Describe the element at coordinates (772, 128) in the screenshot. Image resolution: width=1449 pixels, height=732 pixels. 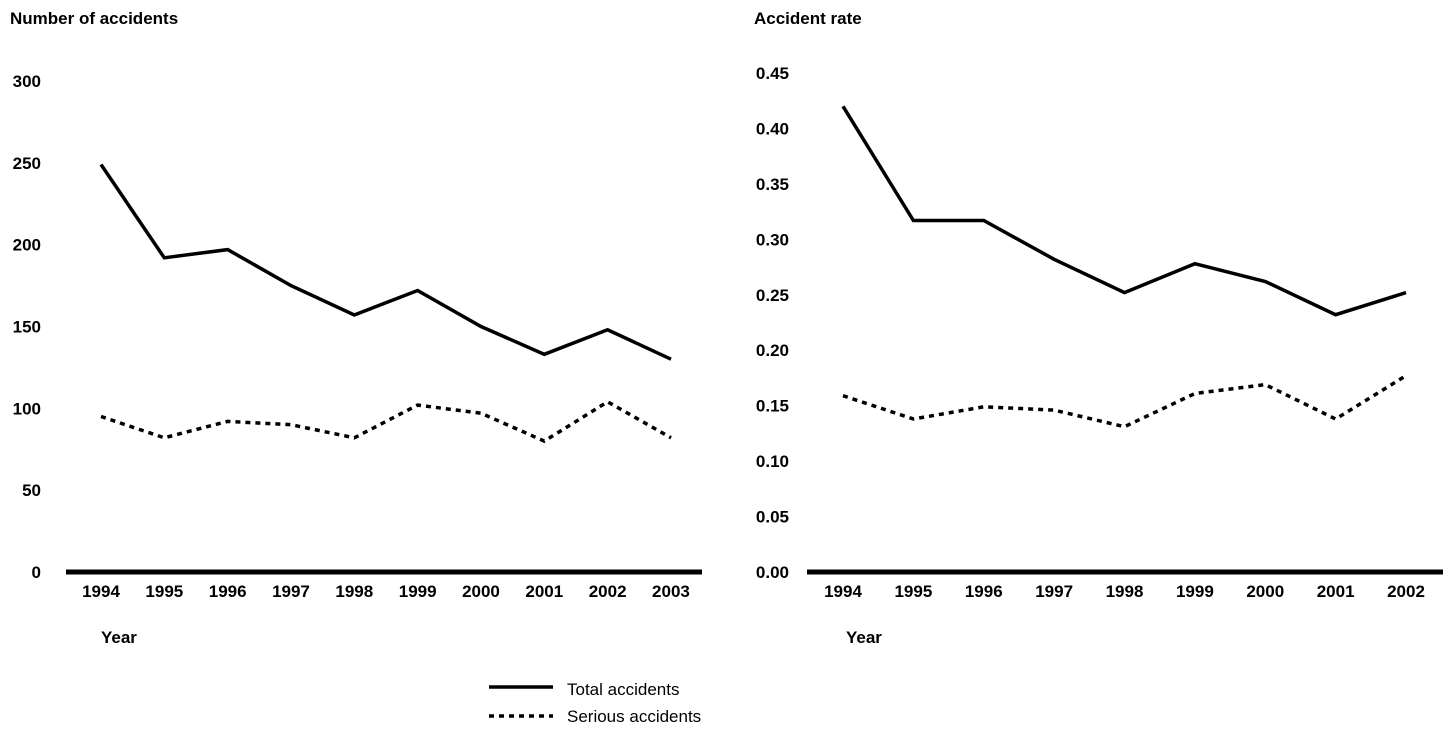
I see `y-tick-label-rate-0-40: 0.40` at that location.